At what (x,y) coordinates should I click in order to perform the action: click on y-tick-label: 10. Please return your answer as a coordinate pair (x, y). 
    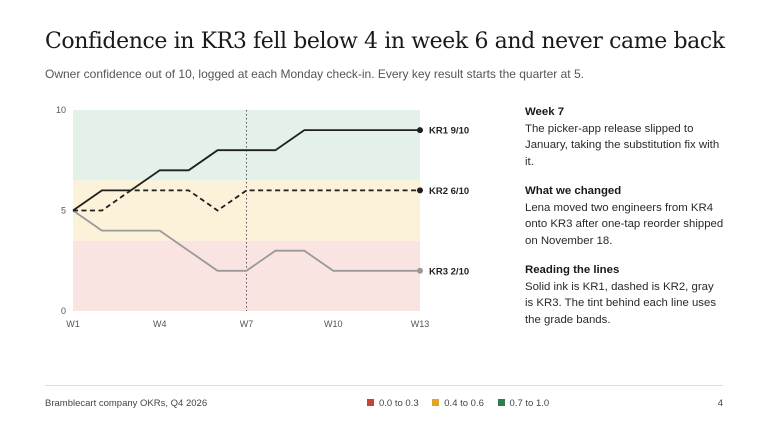
    Looking at the image, I should click on (61, 110).